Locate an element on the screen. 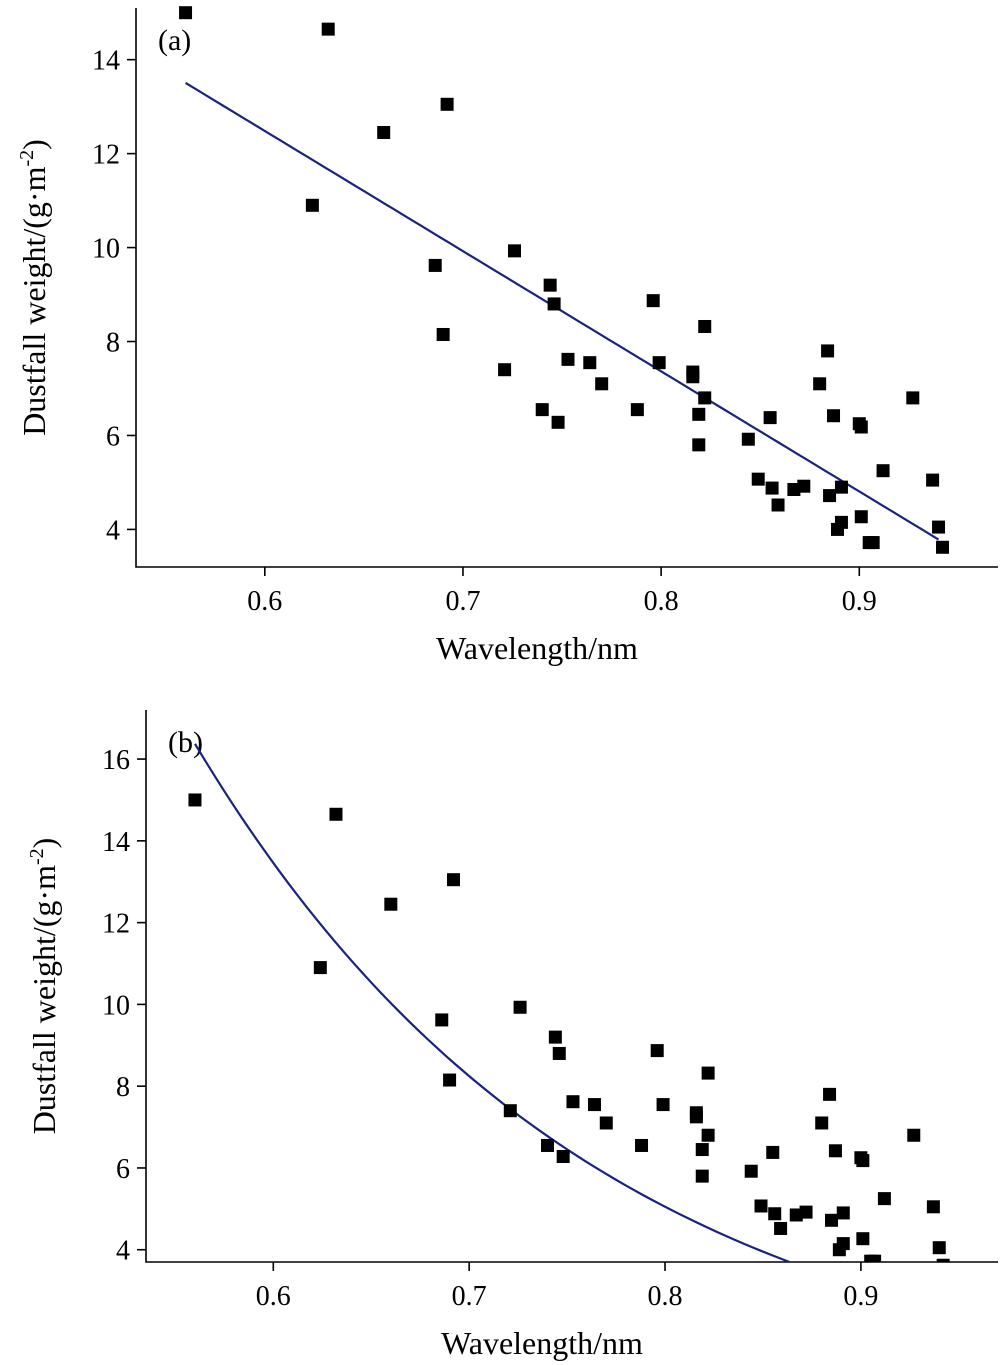 Image resolution: width=1000 pixels, height=1365 pixels. x-tick-label: 0.8 is located at coordinates (661, 601).